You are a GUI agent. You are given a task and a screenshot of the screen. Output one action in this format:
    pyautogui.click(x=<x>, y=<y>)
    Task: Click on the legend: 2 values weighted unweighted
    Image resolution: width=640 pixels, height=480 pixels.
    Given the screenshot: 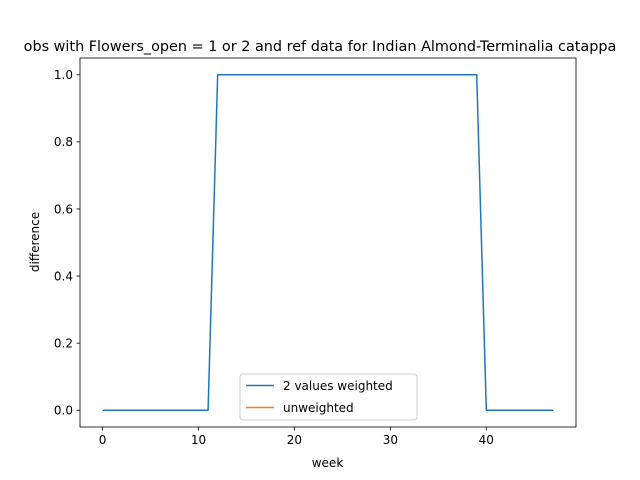 What is the action you would take?
    pyautogui.click(x=328, y=397)
    